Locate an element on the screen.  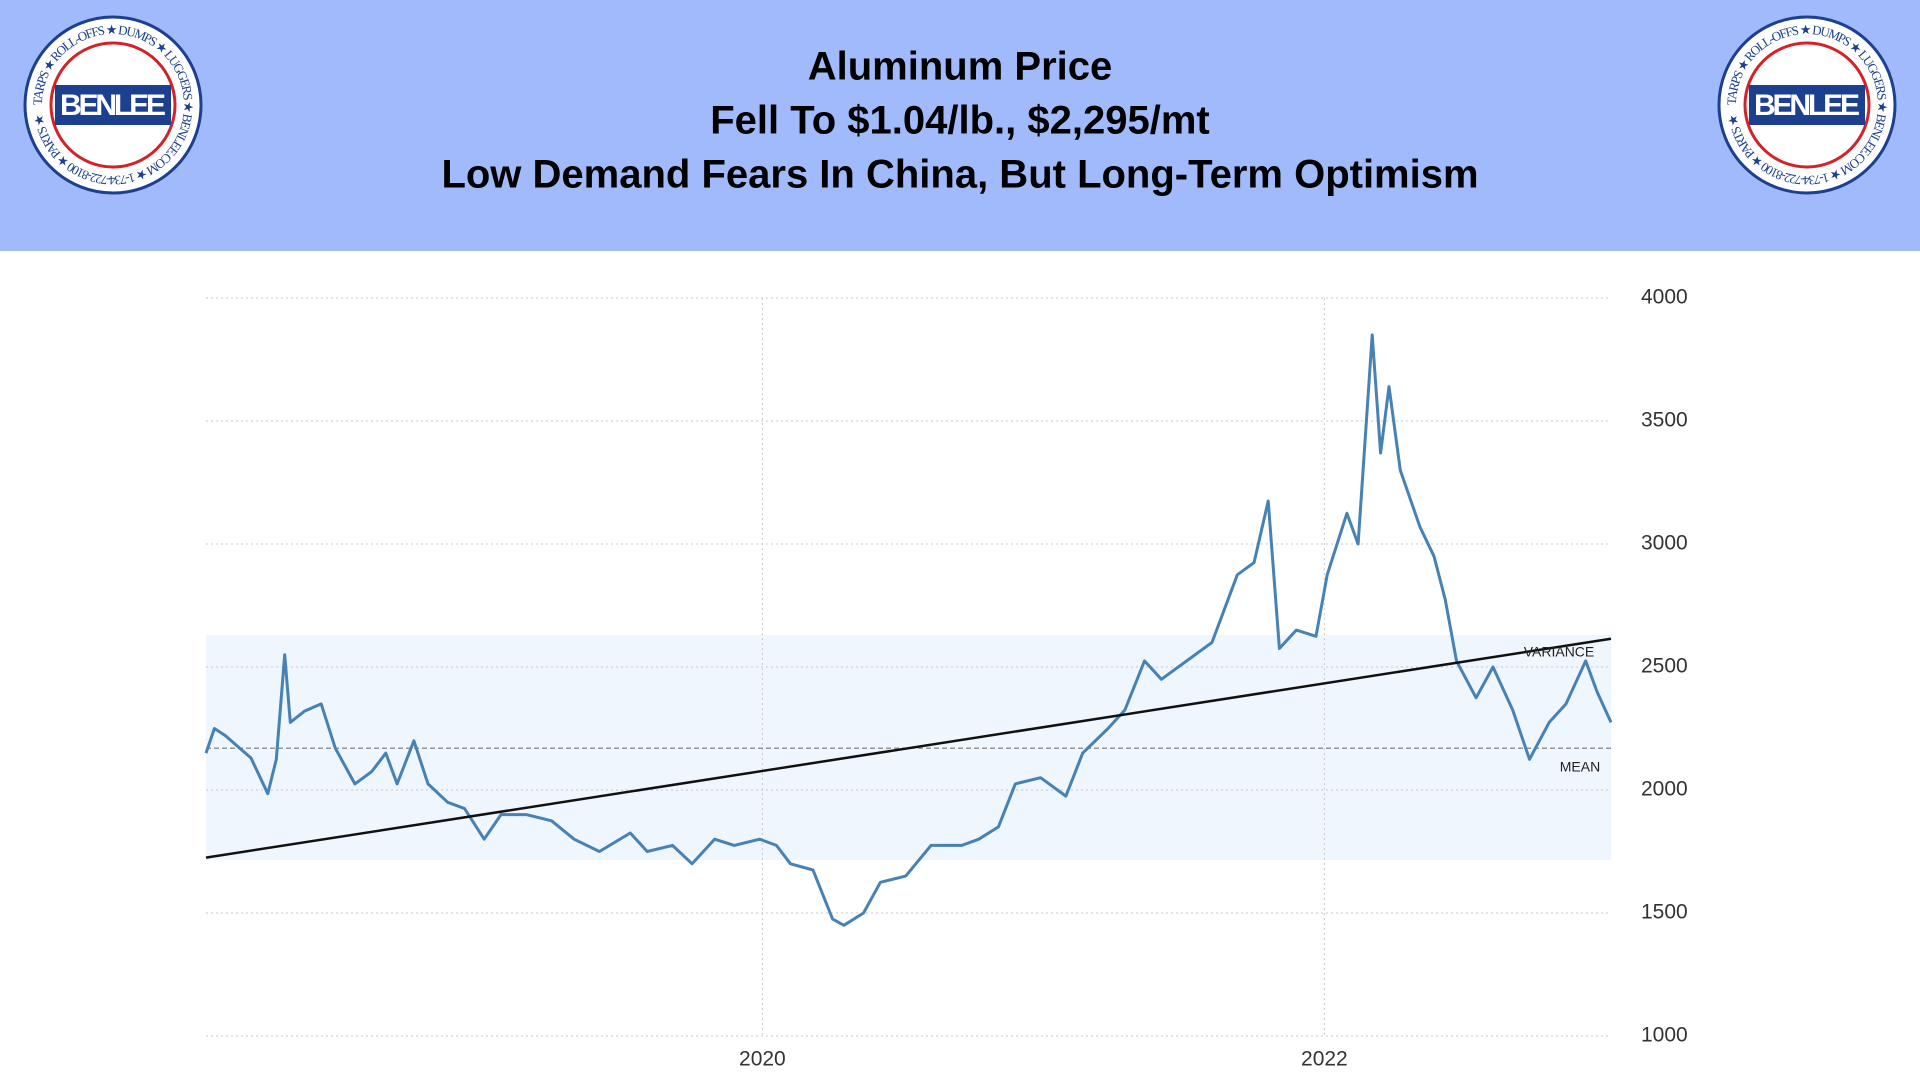
y-tick-label: 1000 is located at coordinates (1664, 1035).